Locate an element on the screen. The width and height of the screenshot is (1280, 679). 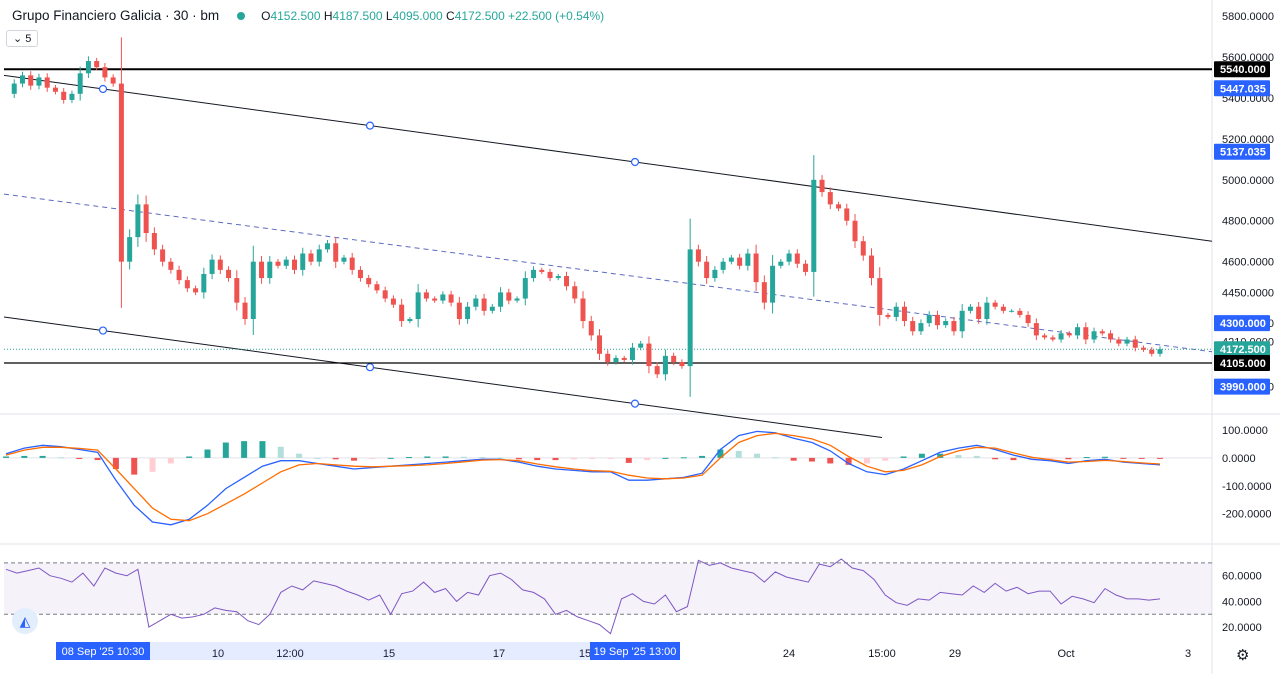
indicator-count: 5 is located at coordinates (28, 39).